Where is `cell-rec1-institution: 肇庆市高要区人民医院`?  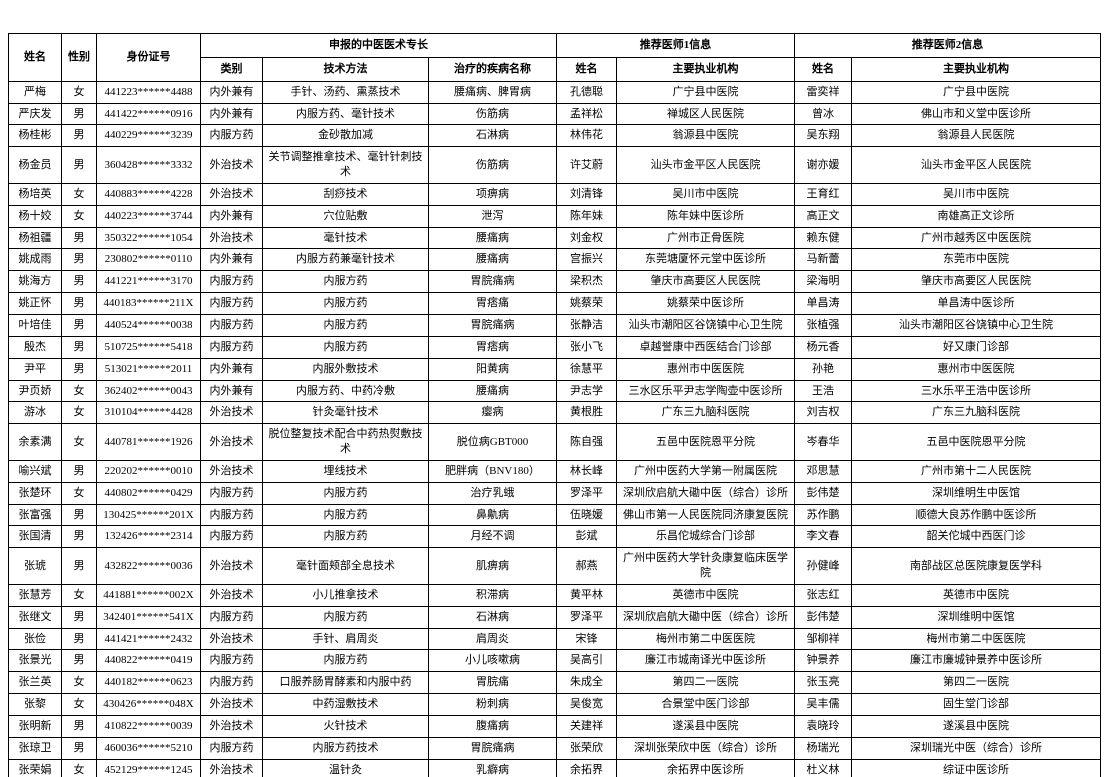
cell-rec1-institution: 肇庆市高要区人民医院 is located at coordinates (706, 282).